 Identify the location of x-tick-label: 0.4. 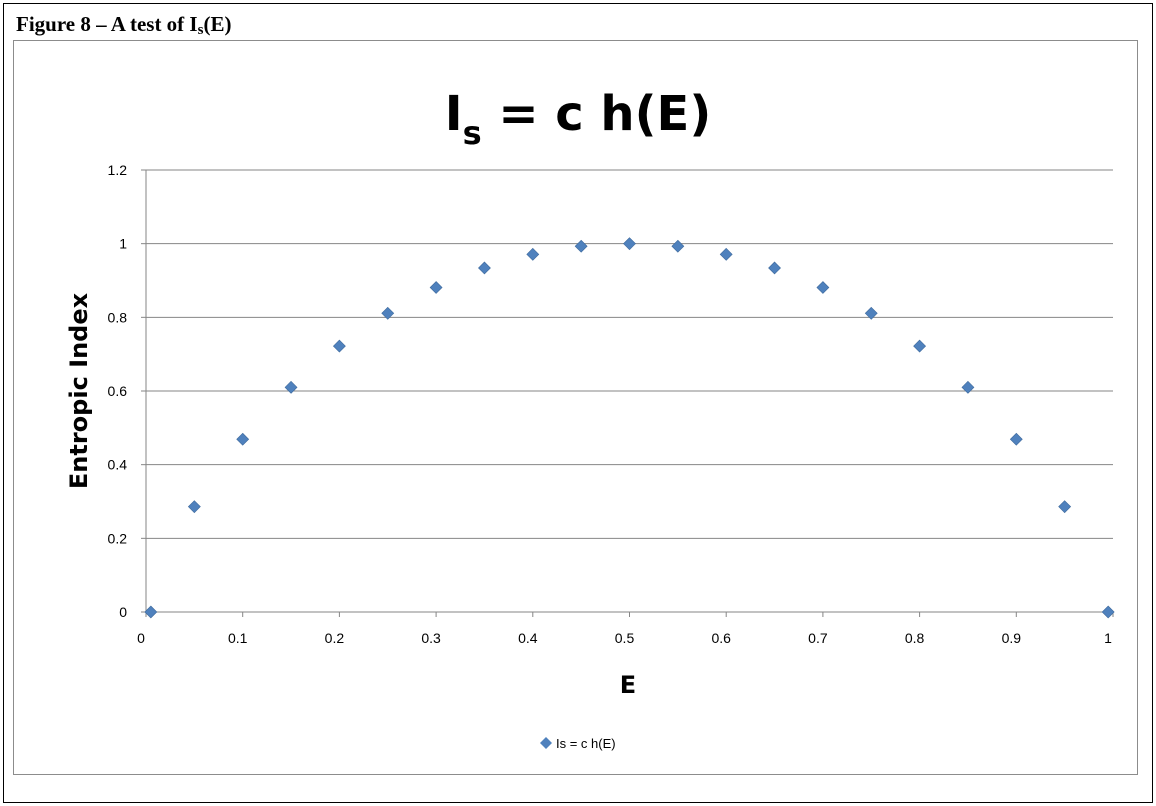
(528, 638).